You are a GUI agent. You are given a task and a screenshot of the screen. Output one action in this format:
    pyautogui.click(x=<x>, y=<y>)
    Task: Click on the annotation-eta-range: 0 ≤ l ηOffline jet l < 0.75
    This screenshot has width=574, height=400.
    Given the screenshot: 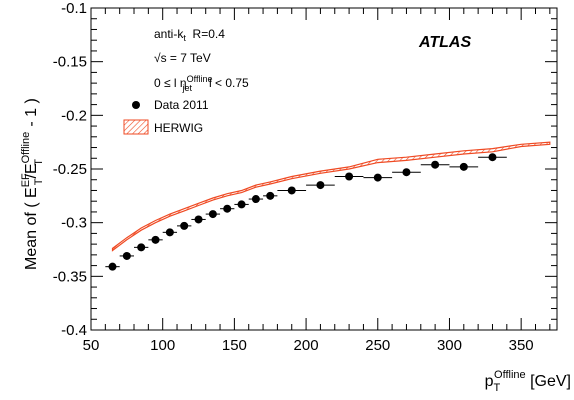 What is the action you would take?
    pyautogui.click(x=201, y=83)
    